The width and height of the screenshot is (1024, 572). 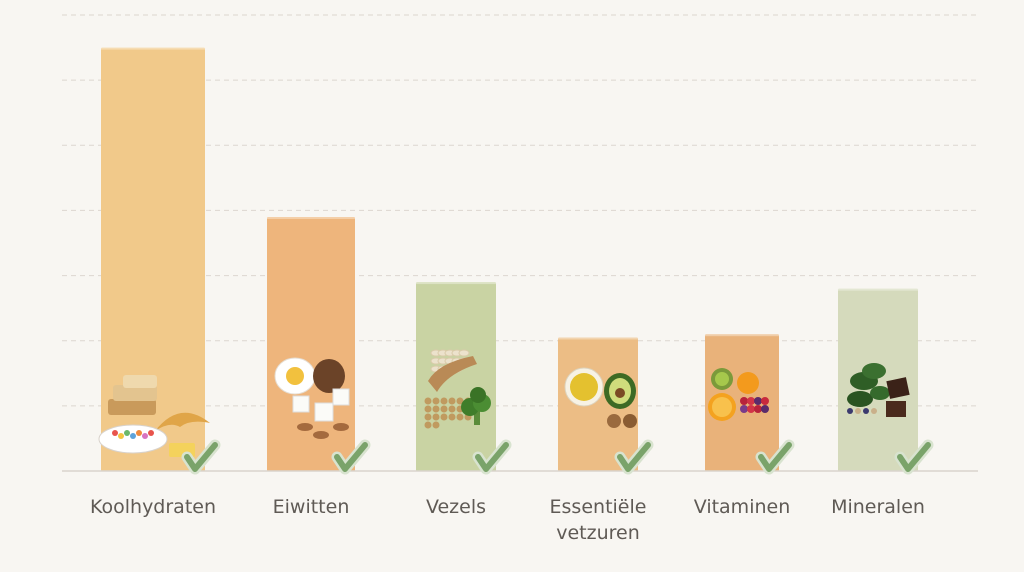 What do you see at coordinates (311, 507) in the screenshot?
I see `category-label-eiwitten: Eiwitten` at bounding box center [311, 507].